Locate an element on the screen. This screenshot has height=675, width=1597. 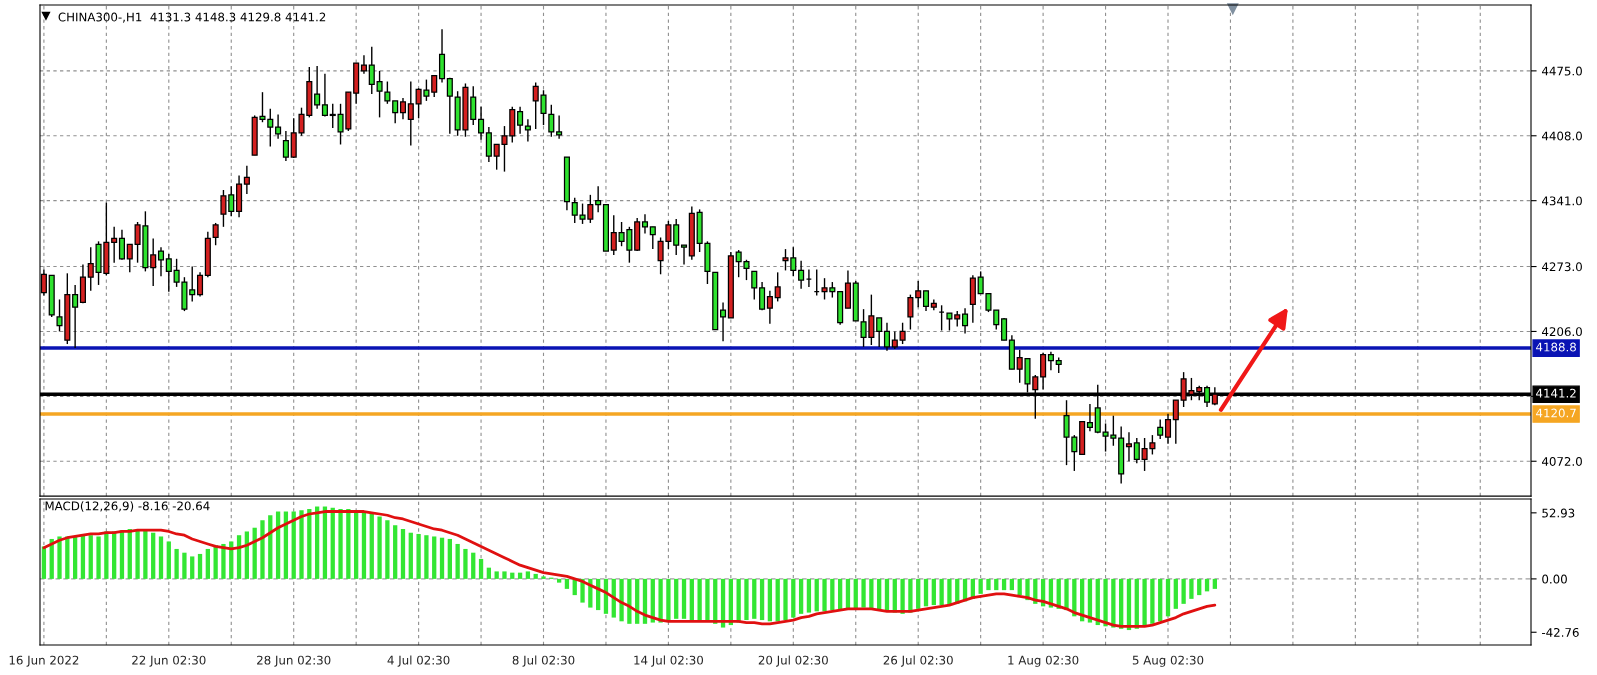
y-tick-label: -42.76 is located at coordinates (1560, 632).